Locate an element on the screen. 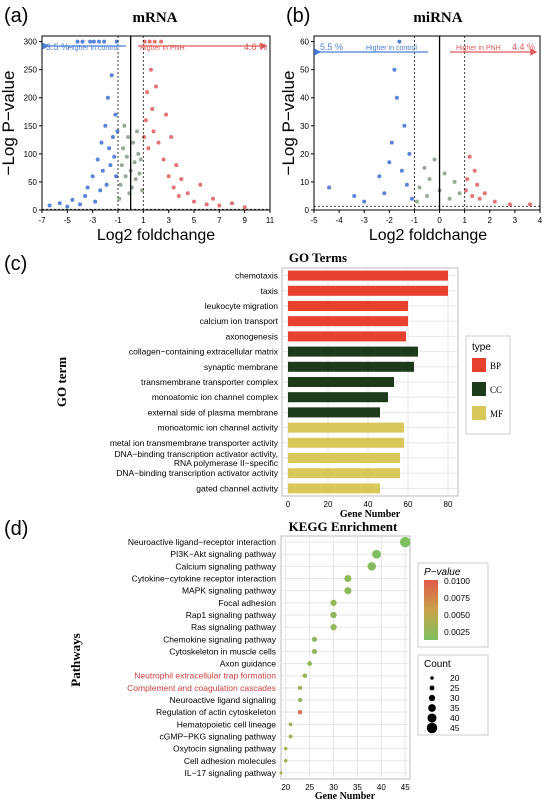 The height and width of the screenshot is (803, 550). go-title: GO Terms is located at coordinates (318, 257).